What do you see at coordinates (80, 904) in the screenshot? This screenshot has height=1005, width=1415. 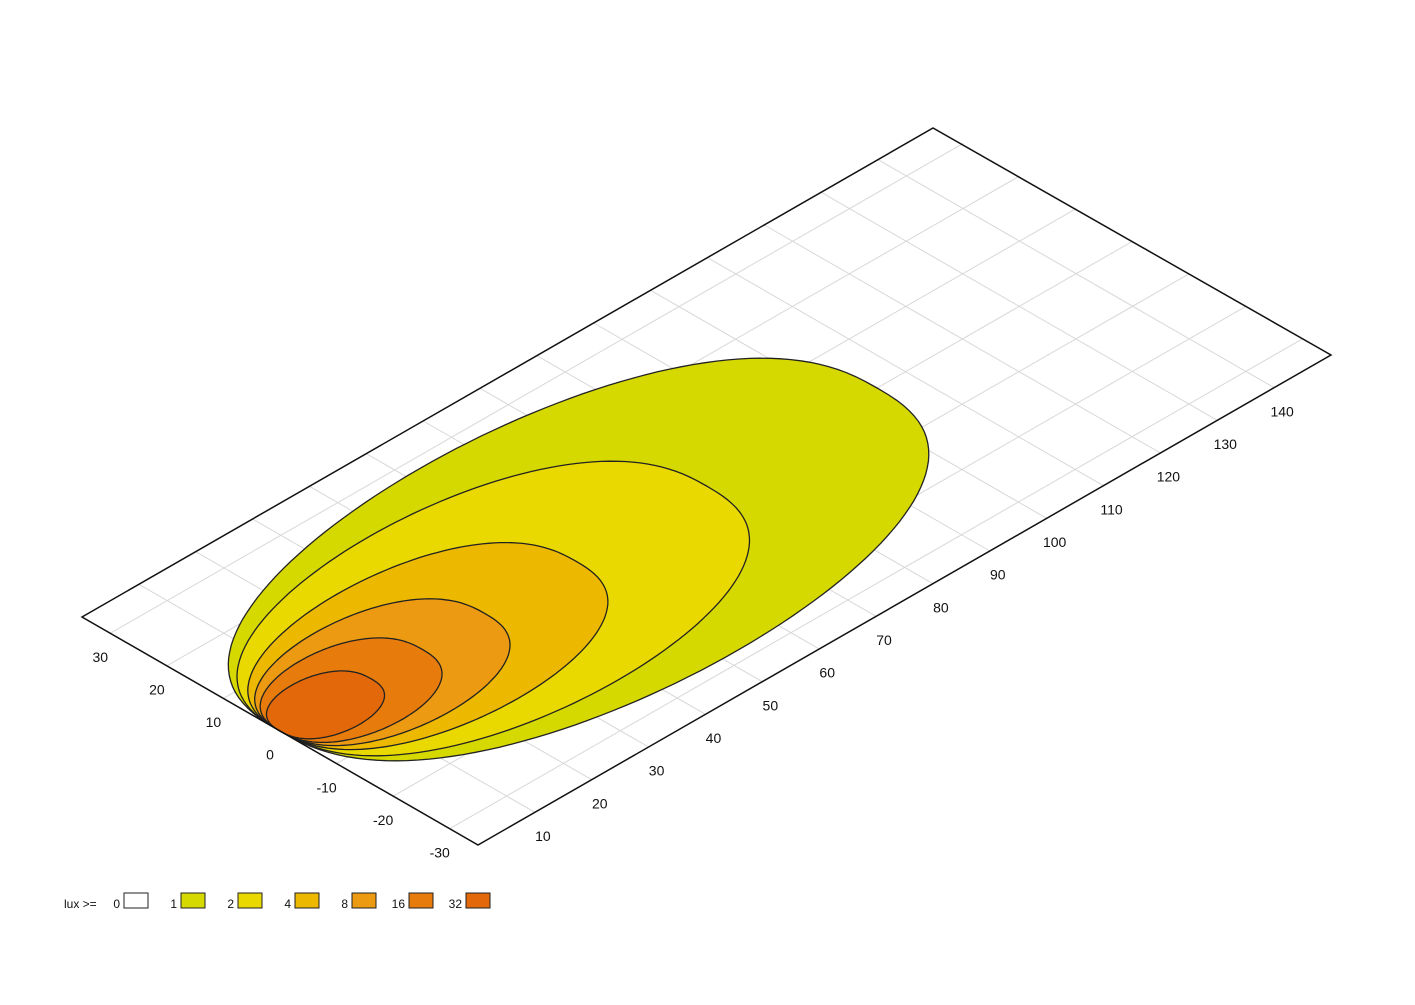 I see `legend-title: lux >=` at bounding box center [80, 904].